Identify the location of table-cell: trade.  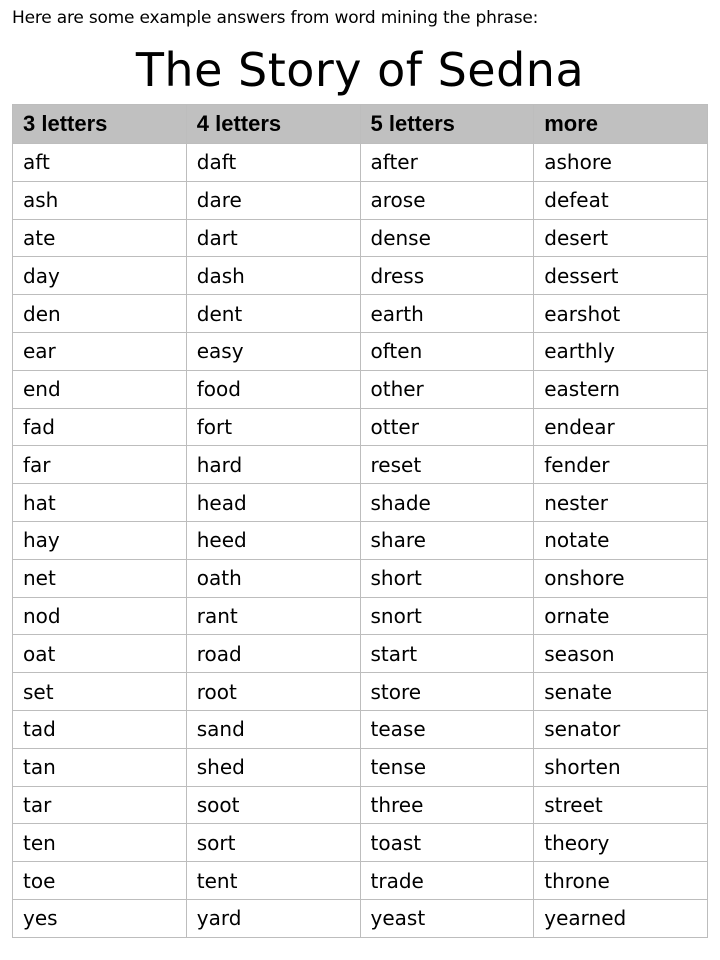
(447, 880).